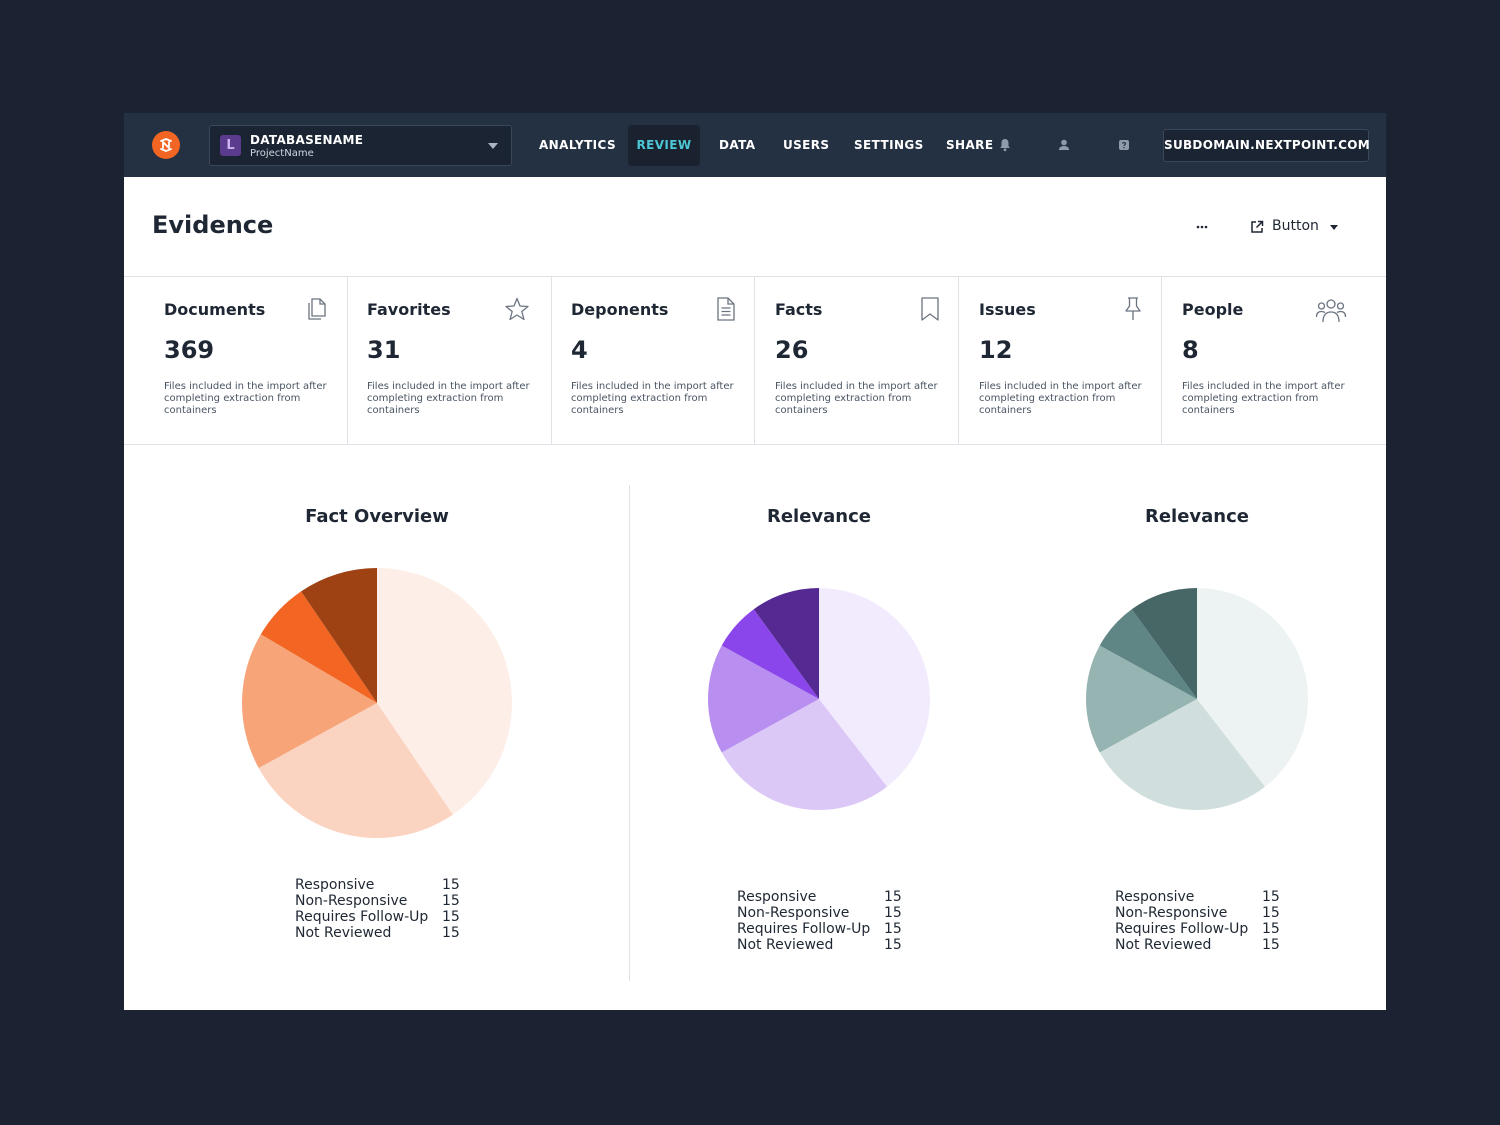 The image size is (1500, 1125). I want to click on stat-value: 31, so click(384, 350).